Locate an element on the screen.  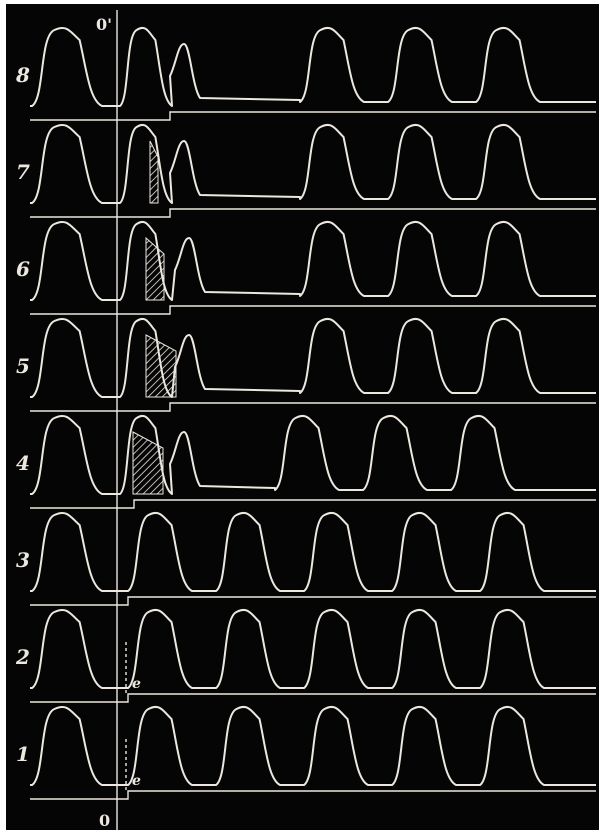
tracing-row: 6 is located at coordinates (306, 267).